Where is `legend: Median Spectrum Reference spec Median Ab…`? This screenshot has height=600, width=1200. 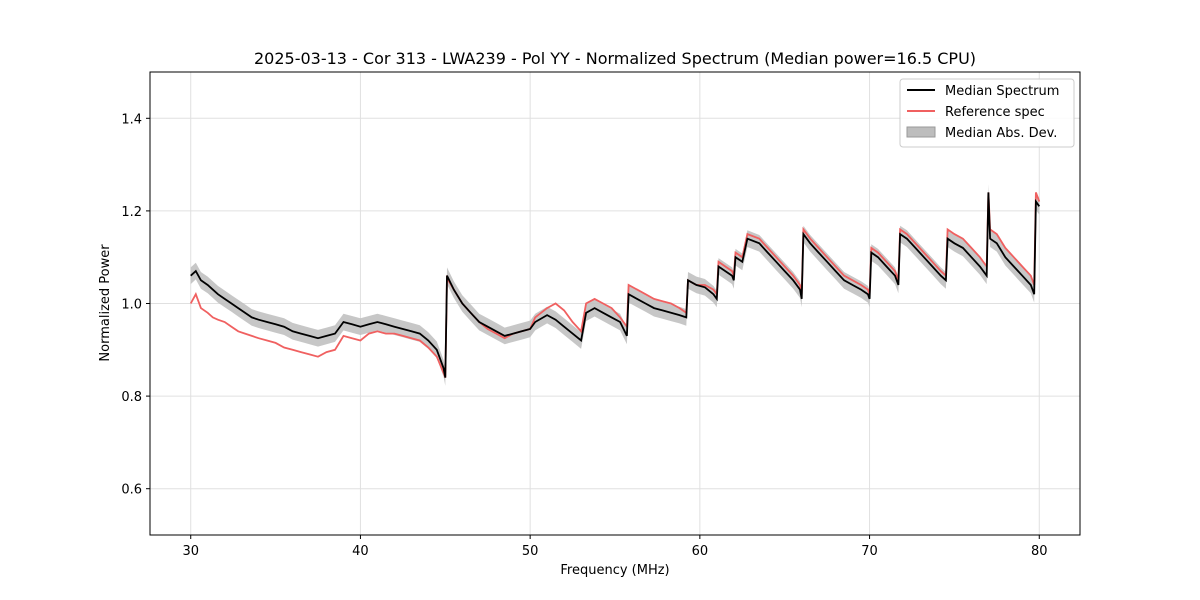
legend: Median Spectrum Reference spec Median Ab… is located at coordinates (987, 113).